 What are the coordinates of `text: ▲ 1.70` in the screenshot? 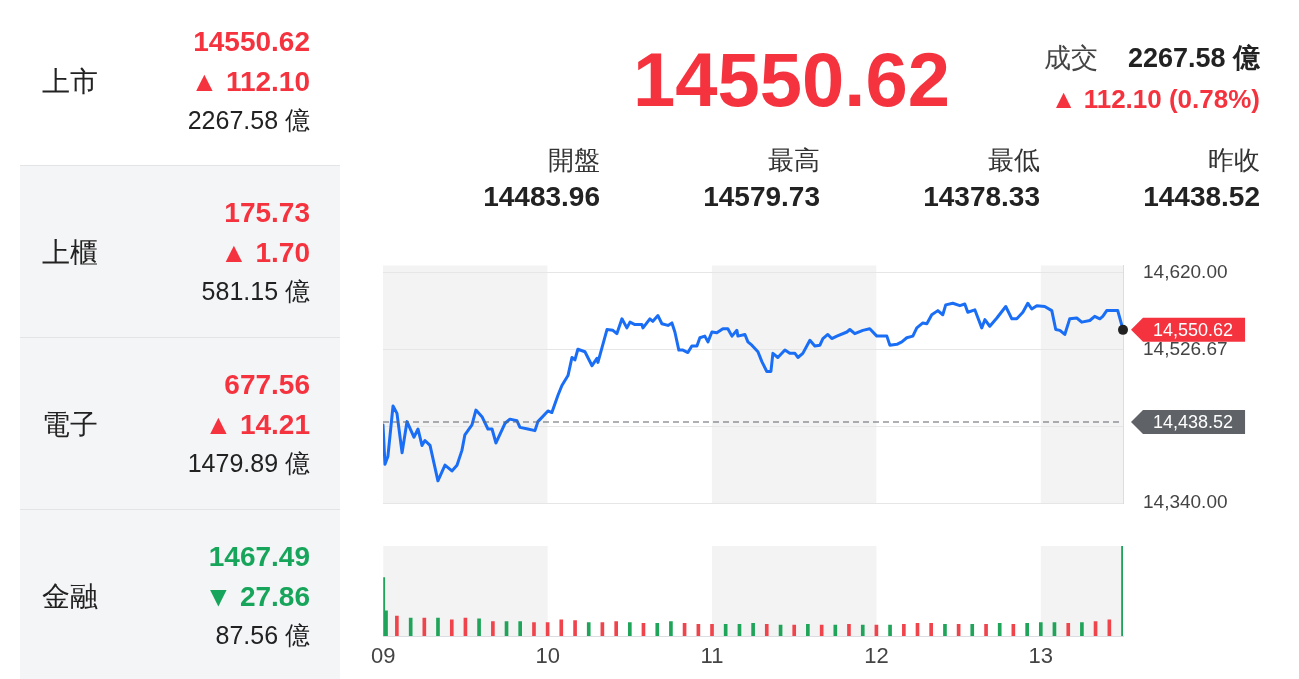 It's located at (265, 252).